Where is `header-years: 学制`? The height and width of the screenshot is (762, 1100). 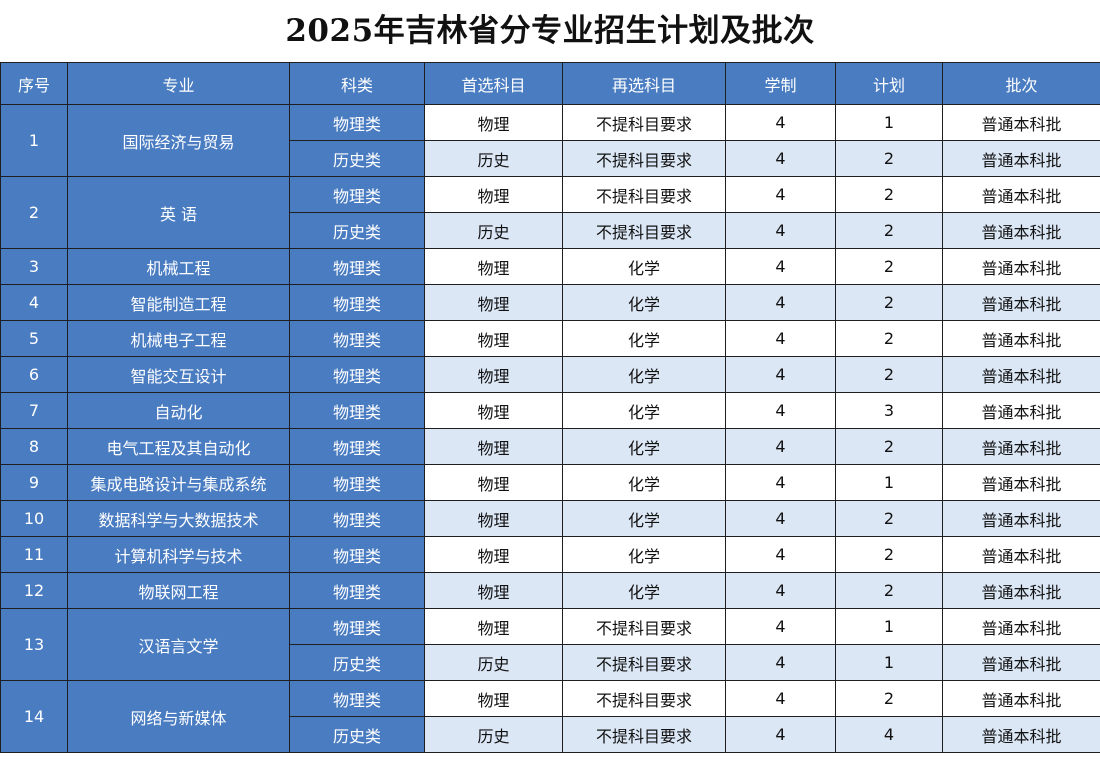 header-years: 学制 is located at coordinates (780, 83).